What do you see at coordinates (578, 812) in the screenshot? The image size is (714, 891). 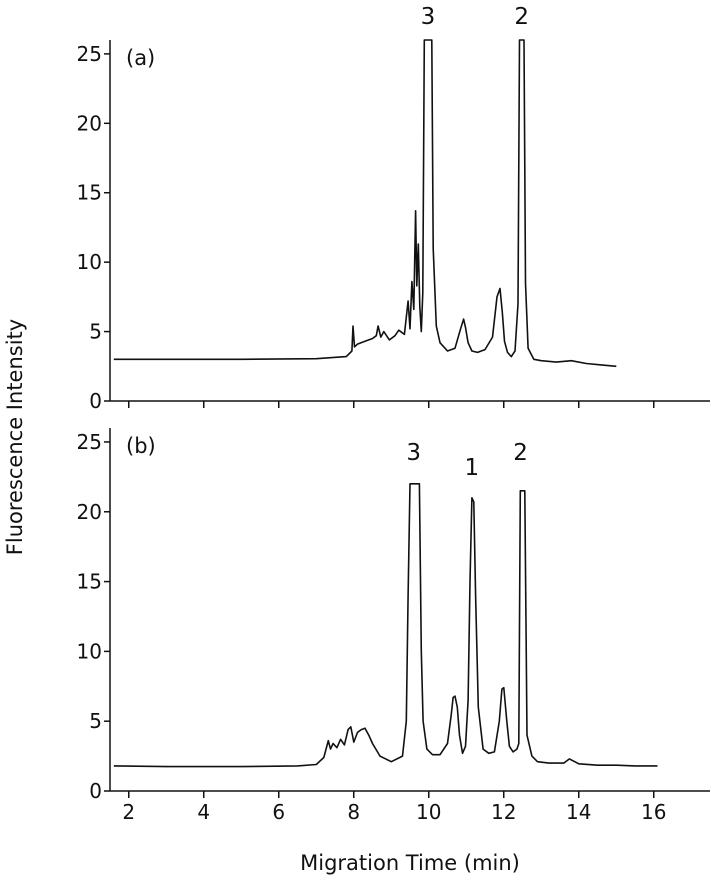 I see `x-tick-label: 14` at bounding box center [578, 812].